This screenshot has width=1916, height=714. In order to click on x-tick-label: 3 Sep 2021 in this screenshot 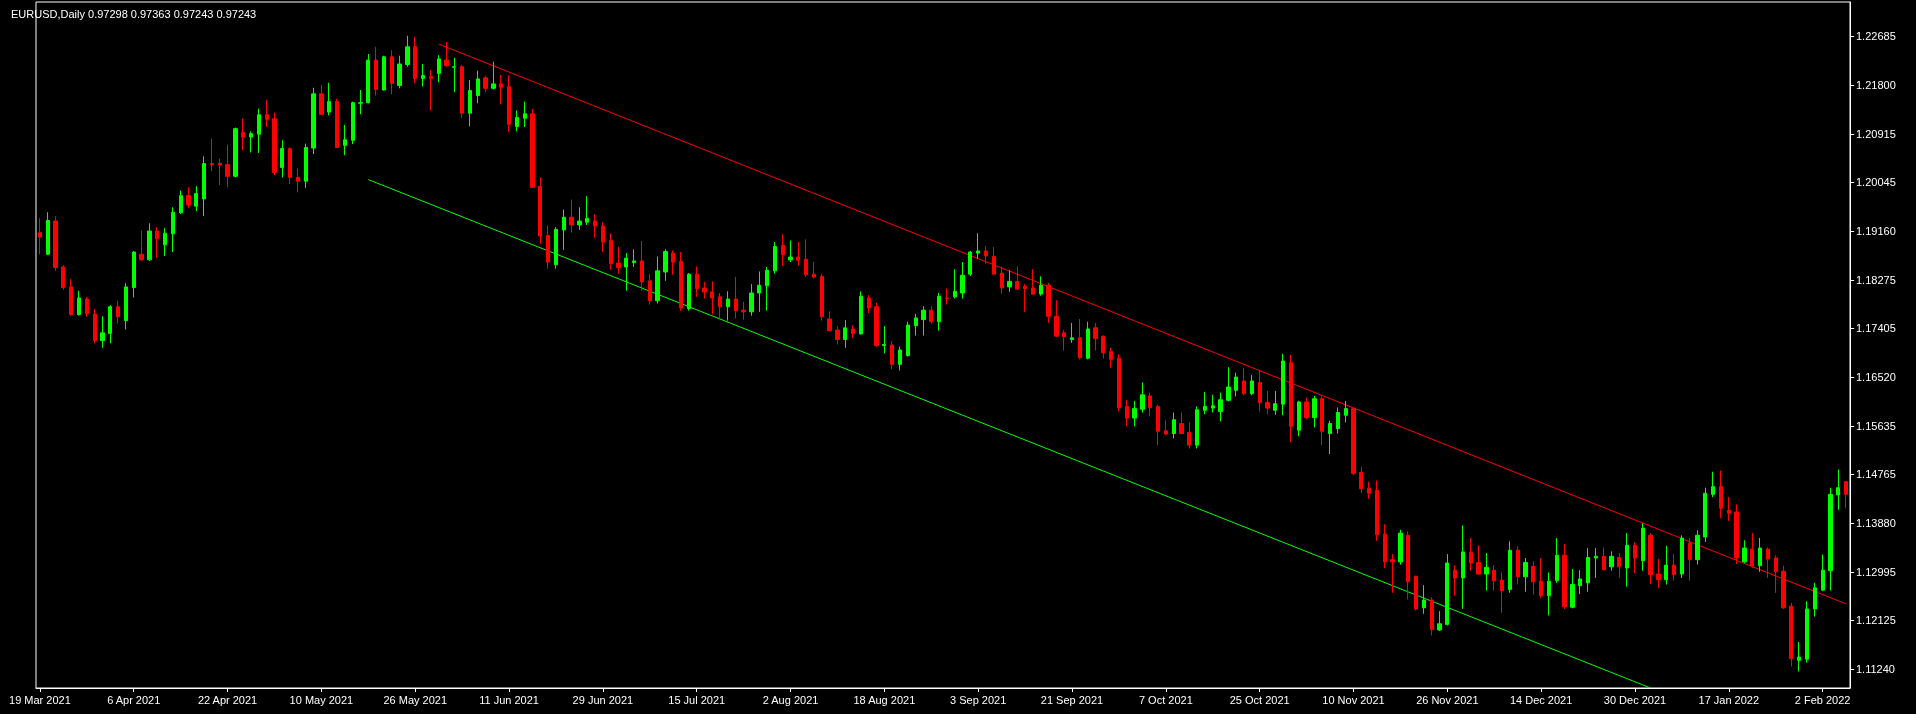, I will do `click(978, 699)`.